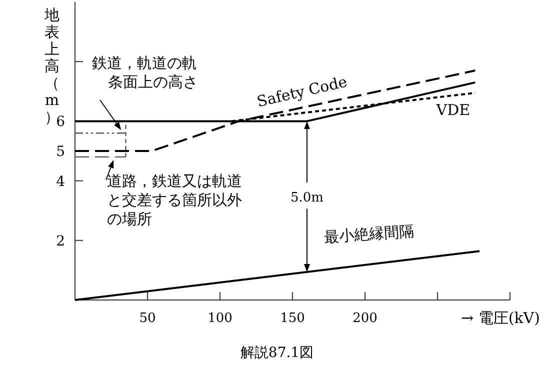 The width and height of the screenshot is (555, 374). What do you see at coordinates (277, 353) in the screenshot?
I see `text: 解説87.1図` at bounding box center [277, 353].